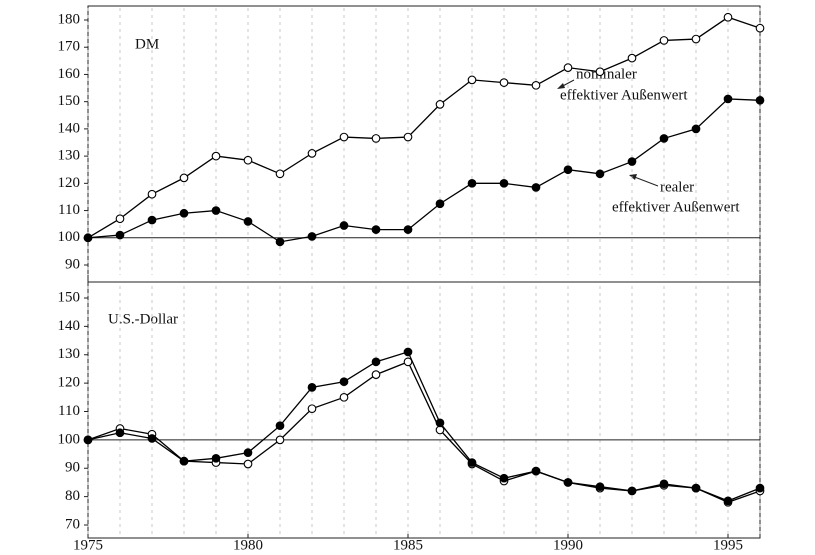  Describe the element at coordinates (677, 187) in the screenshot. I see `annotation: realer` at that location.